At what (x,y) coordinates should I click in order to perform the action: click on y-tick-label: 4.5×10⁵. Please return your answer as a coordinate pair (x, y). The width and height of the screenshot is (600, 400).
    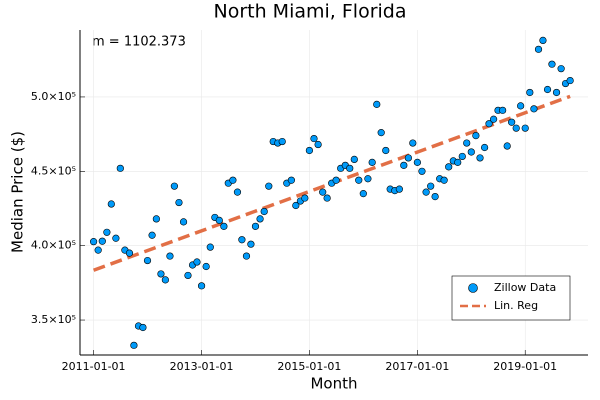
    Looking at the image, I should click on (53, 170).